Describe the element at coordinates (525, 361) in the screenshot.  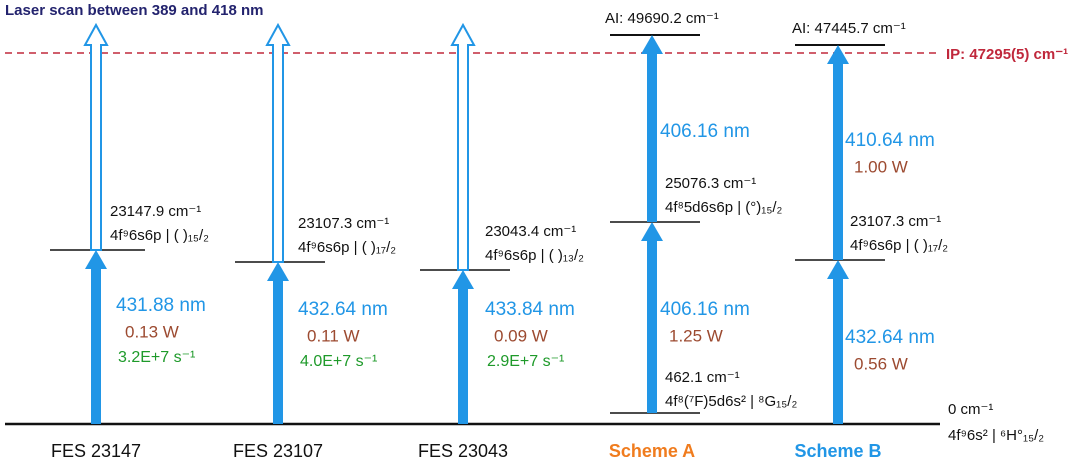
I see `rate: 2.9E+7 s⁻¹` at that location.